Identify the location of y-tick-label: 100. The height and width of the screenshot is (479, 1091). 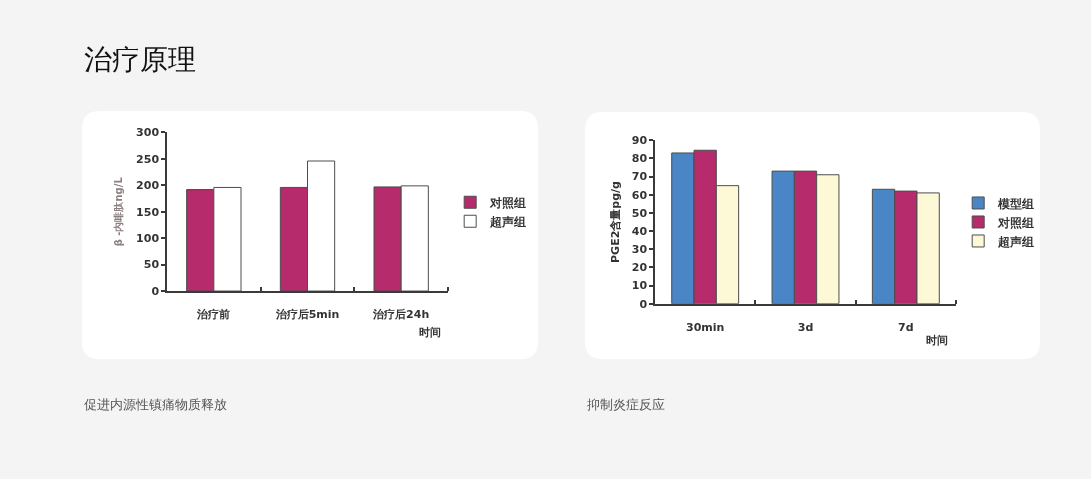
(148, 239).